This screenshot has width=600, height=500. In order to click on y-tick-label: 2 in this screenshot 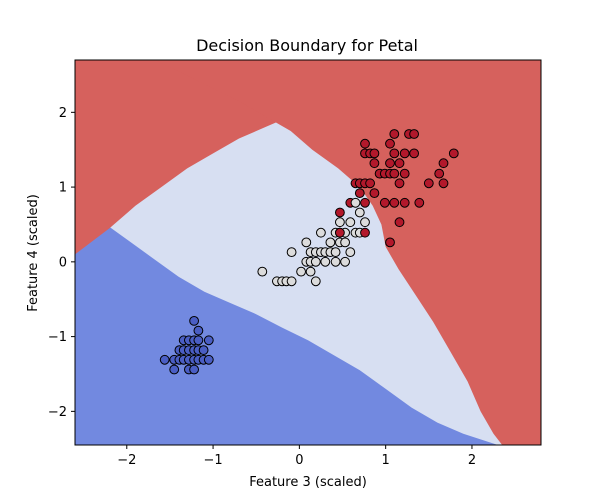, I will do `click(63, 113)`.